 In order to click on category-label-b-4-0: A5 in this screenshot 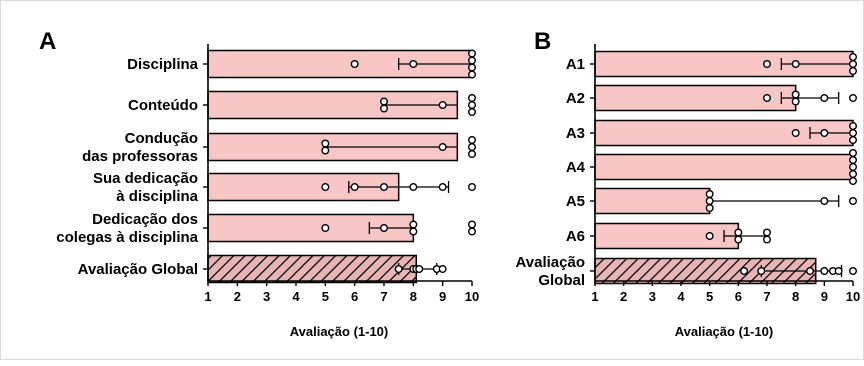, I will do `click(575, 201)`.